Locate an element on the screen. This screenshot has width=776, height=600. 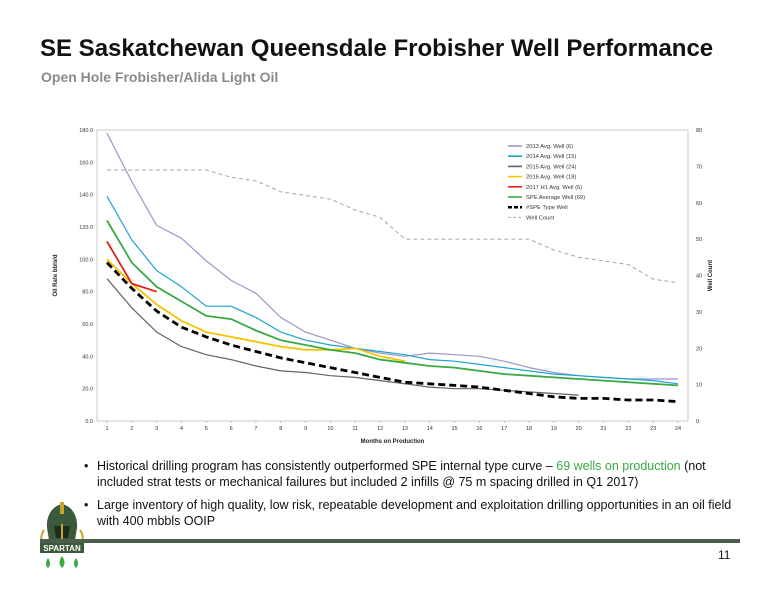
y-tick-label: 60.0 is located at coordinates (87, 325).